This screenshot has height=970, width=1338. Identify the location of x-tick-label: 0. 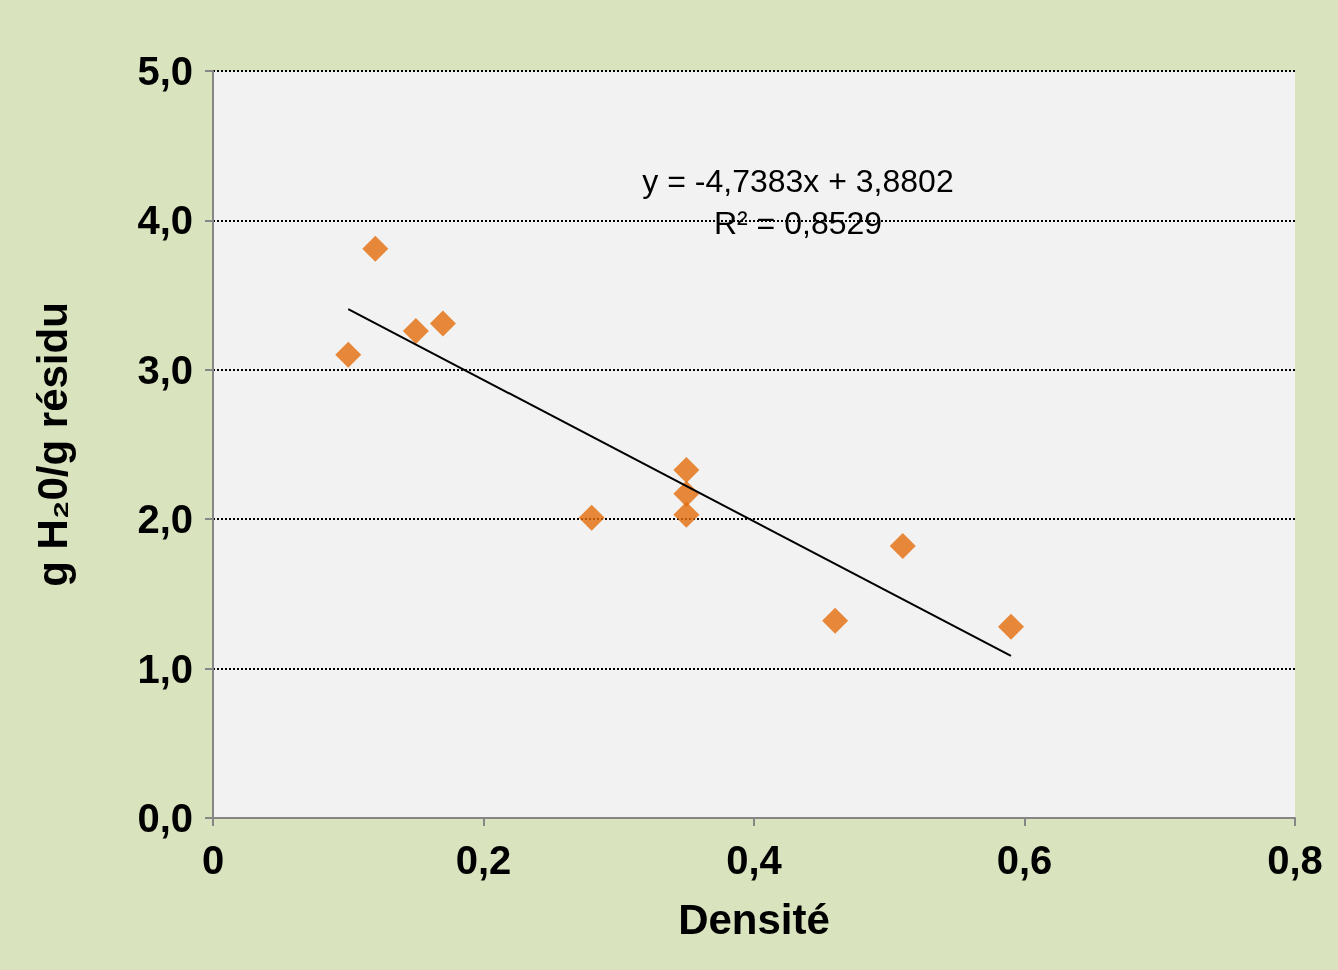
(213, 860).